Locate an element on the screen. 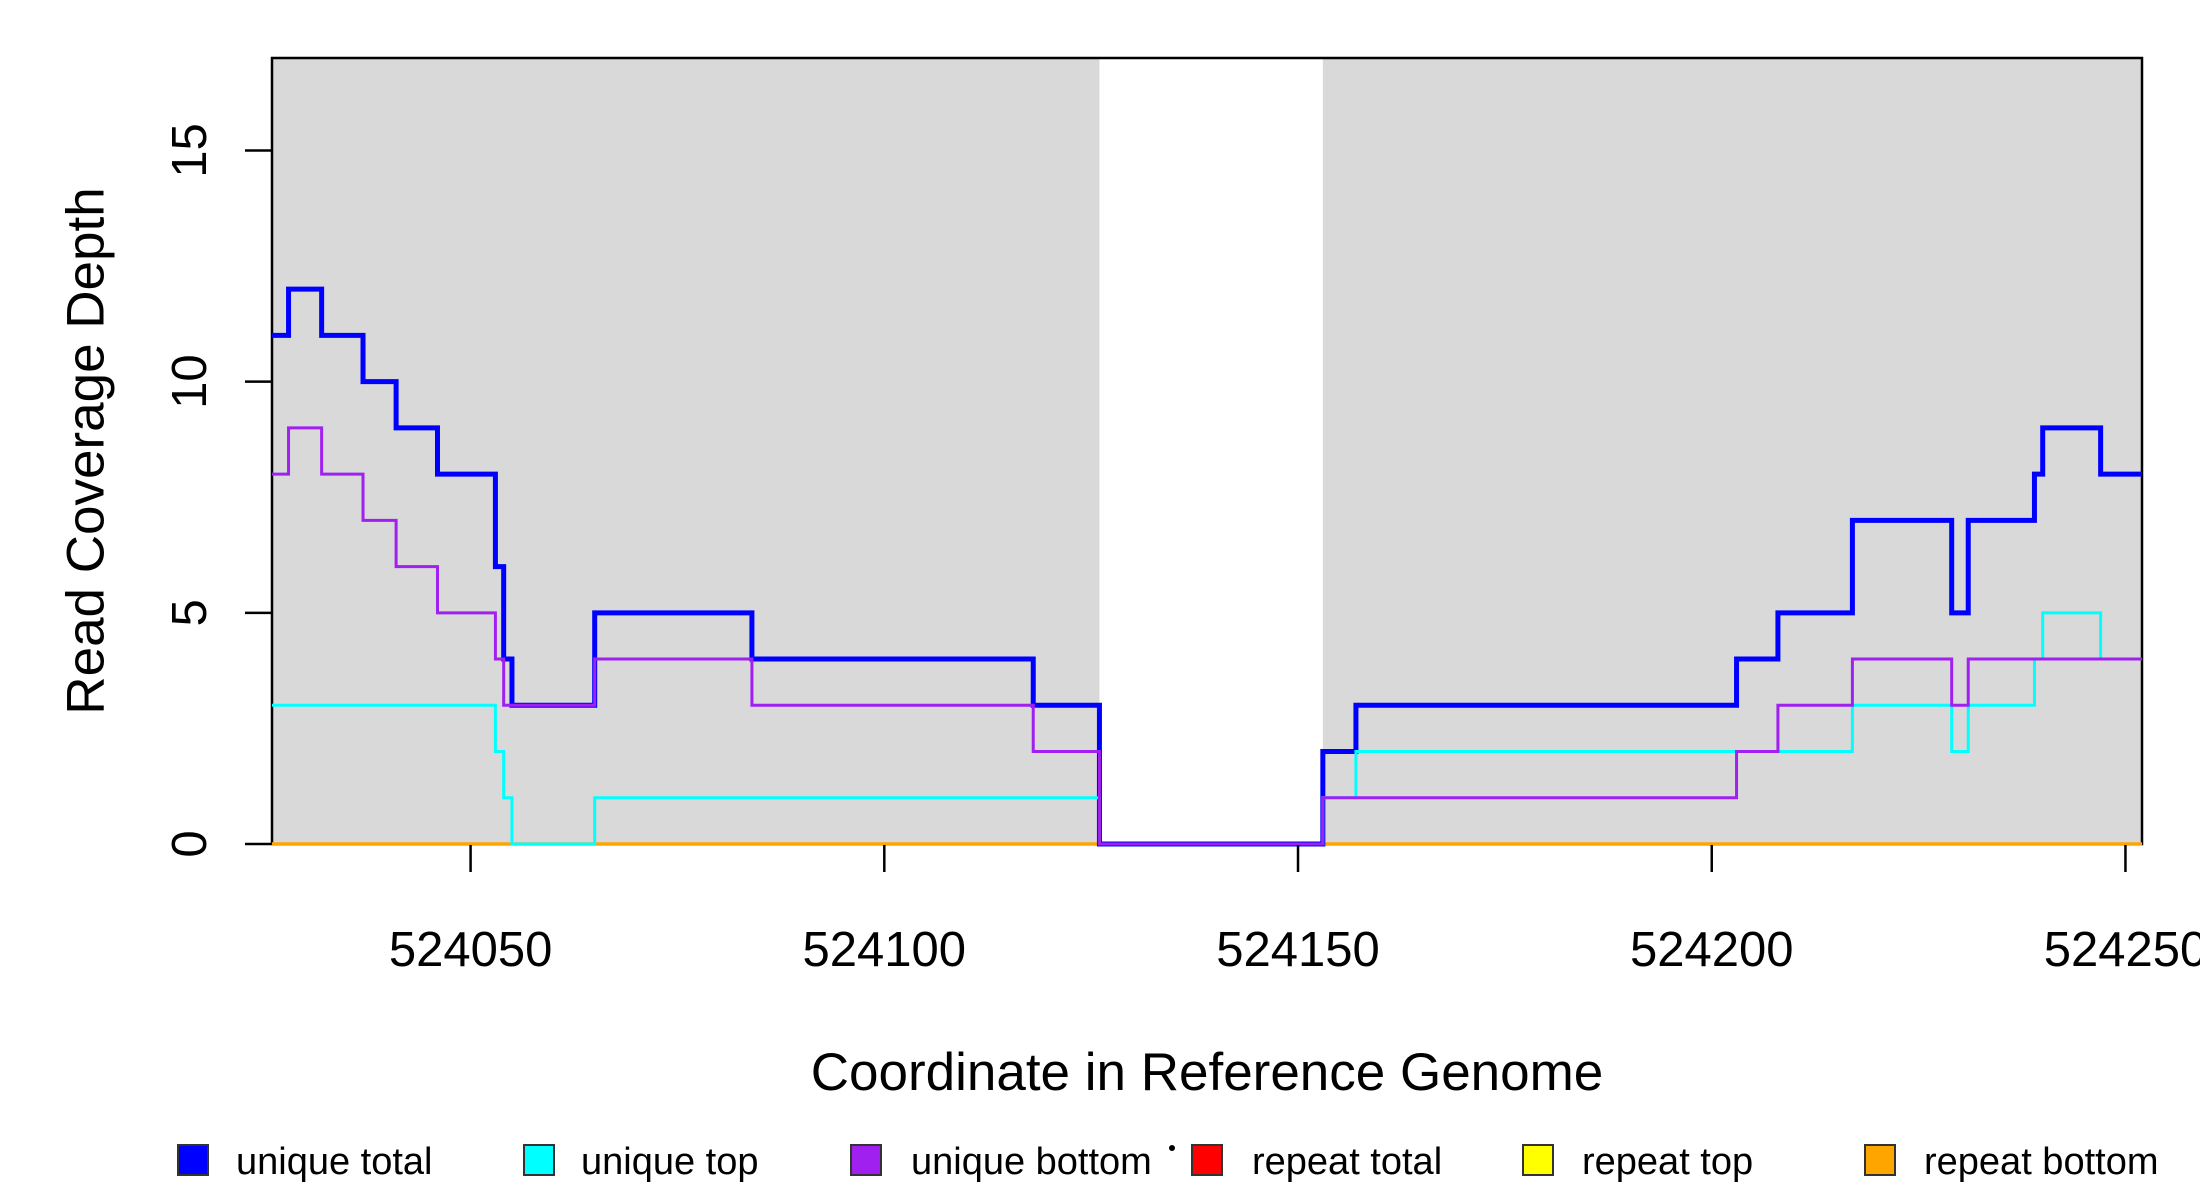 The image size is (2200, 1200). legend-label-unique-total: unique total is located at coordinates (334, 1162).